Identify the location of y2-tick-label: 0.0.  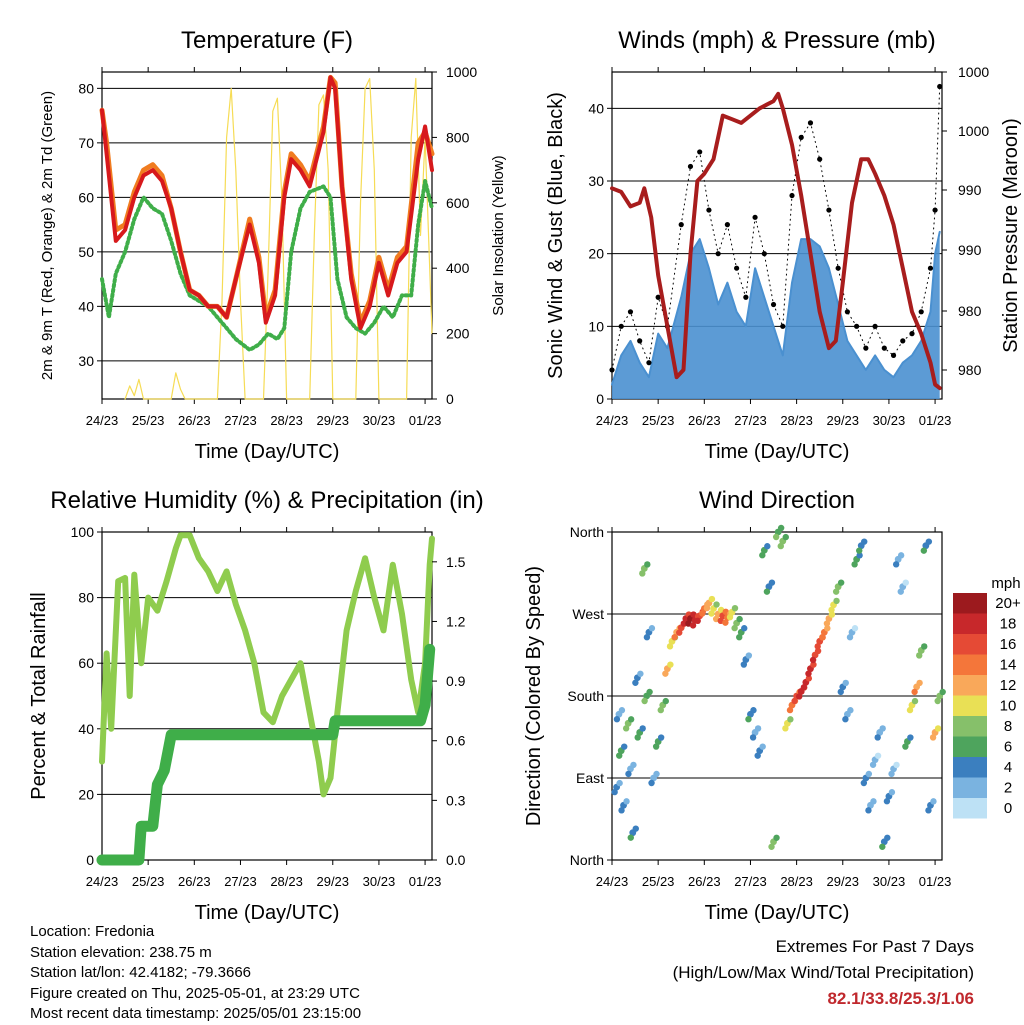
(456, 860).